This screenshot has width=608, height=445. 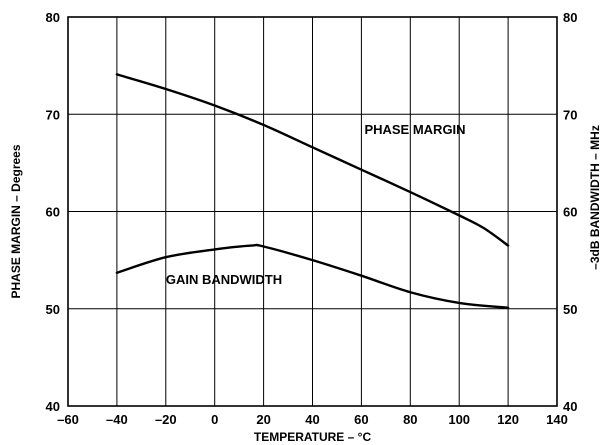 I want to click on series-label-phase-margin: PHASE MARGIN, so click(x=414, y=129).